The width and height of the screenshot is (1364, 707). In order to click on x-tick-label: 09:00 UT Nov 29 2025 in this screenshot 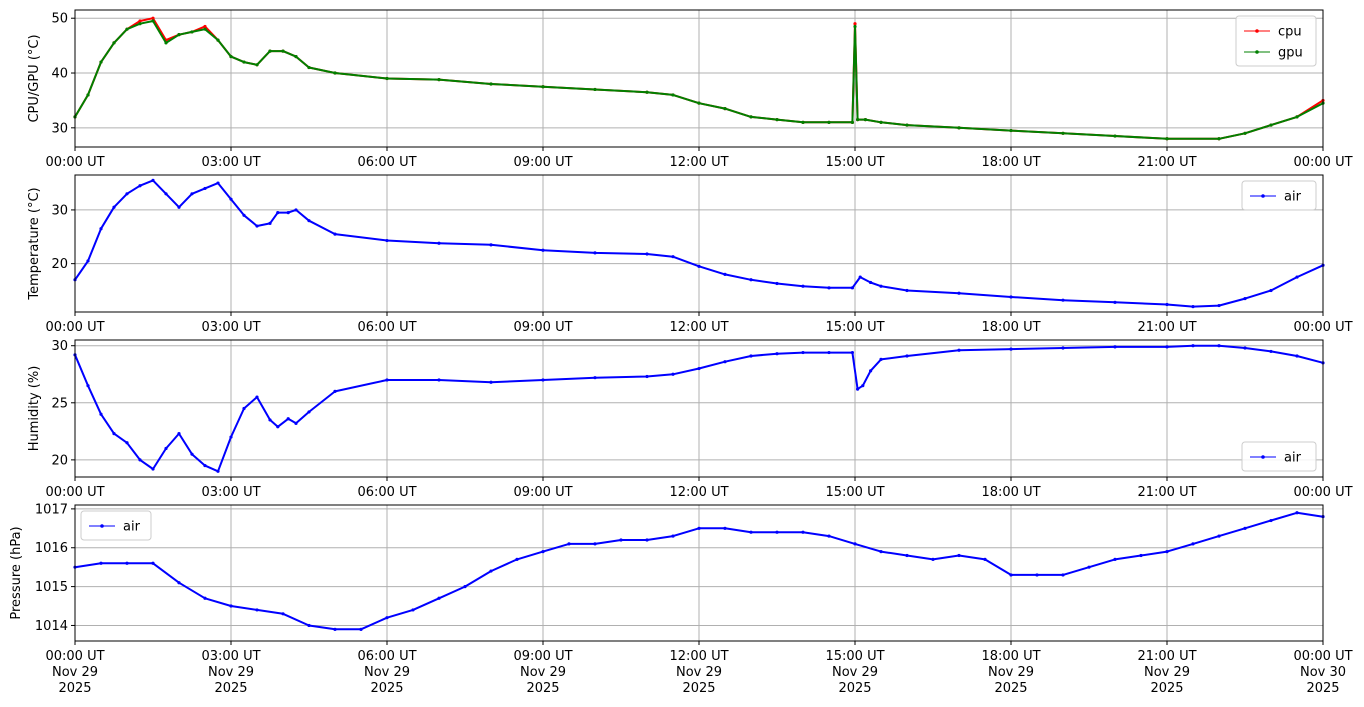, I will do `click(542, 672)`.